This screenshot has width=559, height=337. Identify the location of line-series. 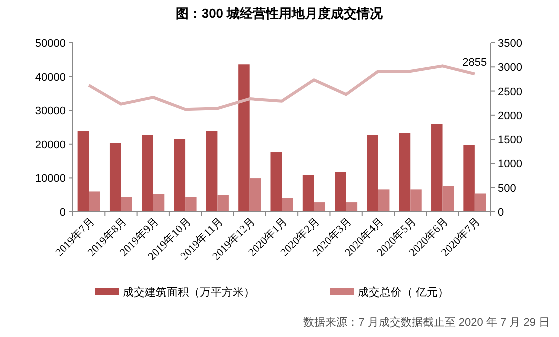
(282, 88).